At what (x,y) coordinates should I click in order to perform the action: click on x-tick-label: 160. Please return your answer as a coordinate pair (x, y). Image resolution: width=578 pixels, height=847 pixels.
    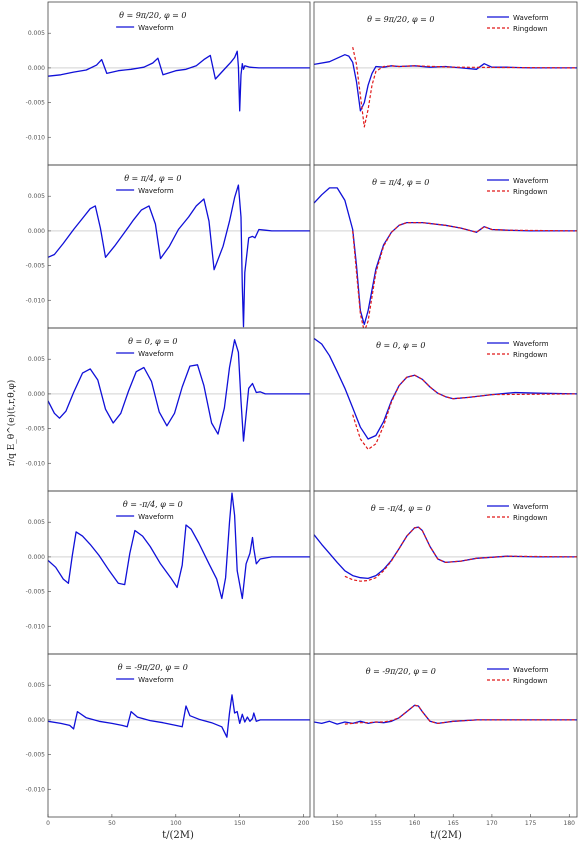
    Looking at the image, I should click on (415, 823).